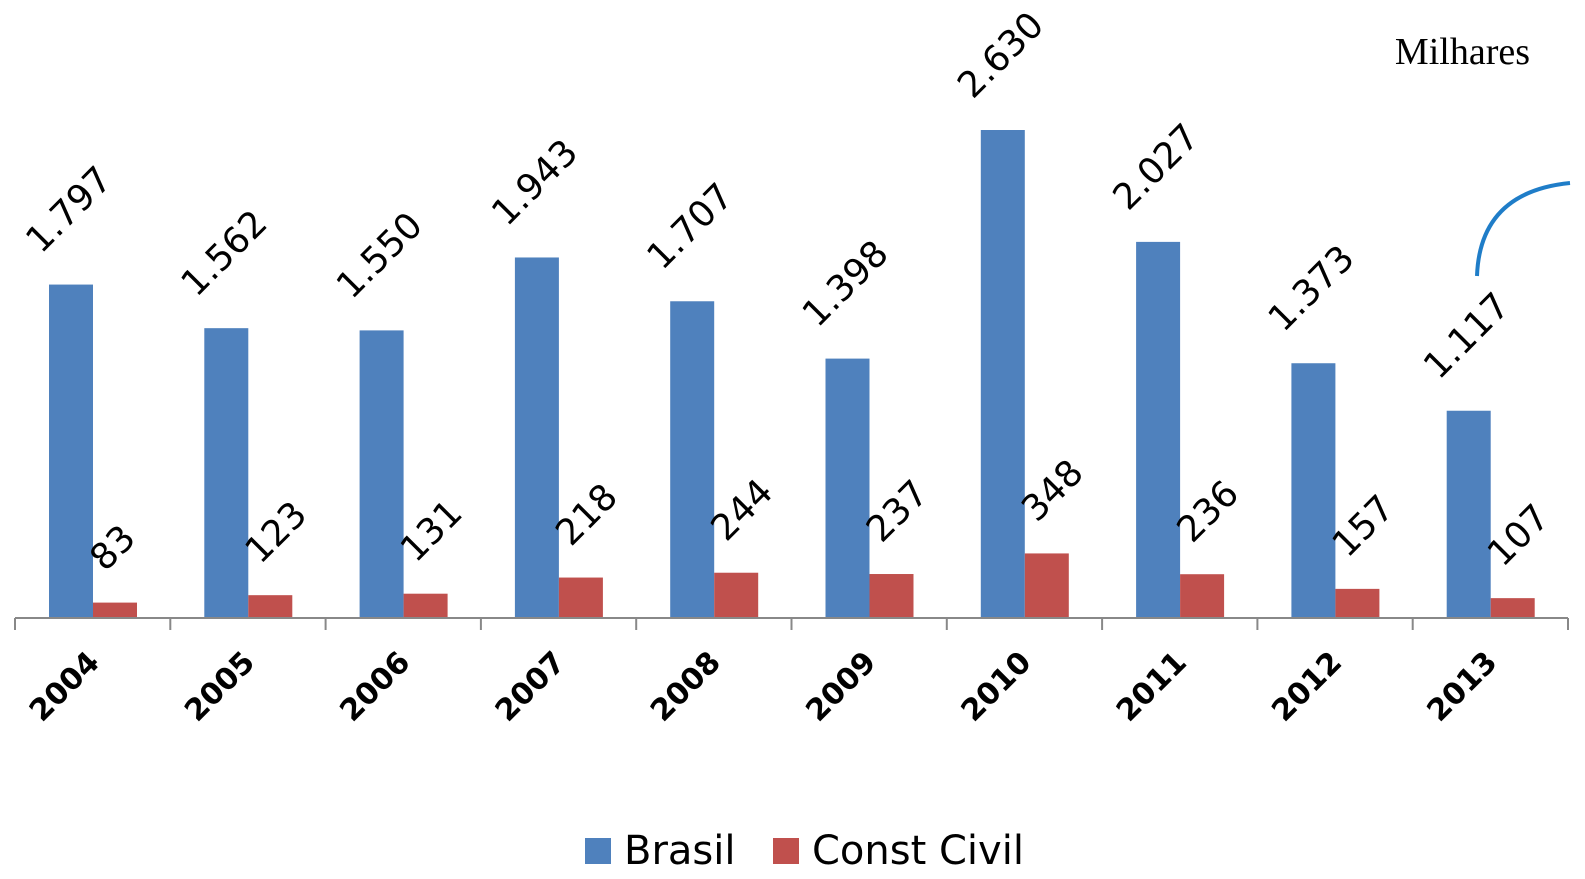  Describe the element at coordinates (1462, 52) in the screenshot. I see `unit-note: Milhares` at that location.